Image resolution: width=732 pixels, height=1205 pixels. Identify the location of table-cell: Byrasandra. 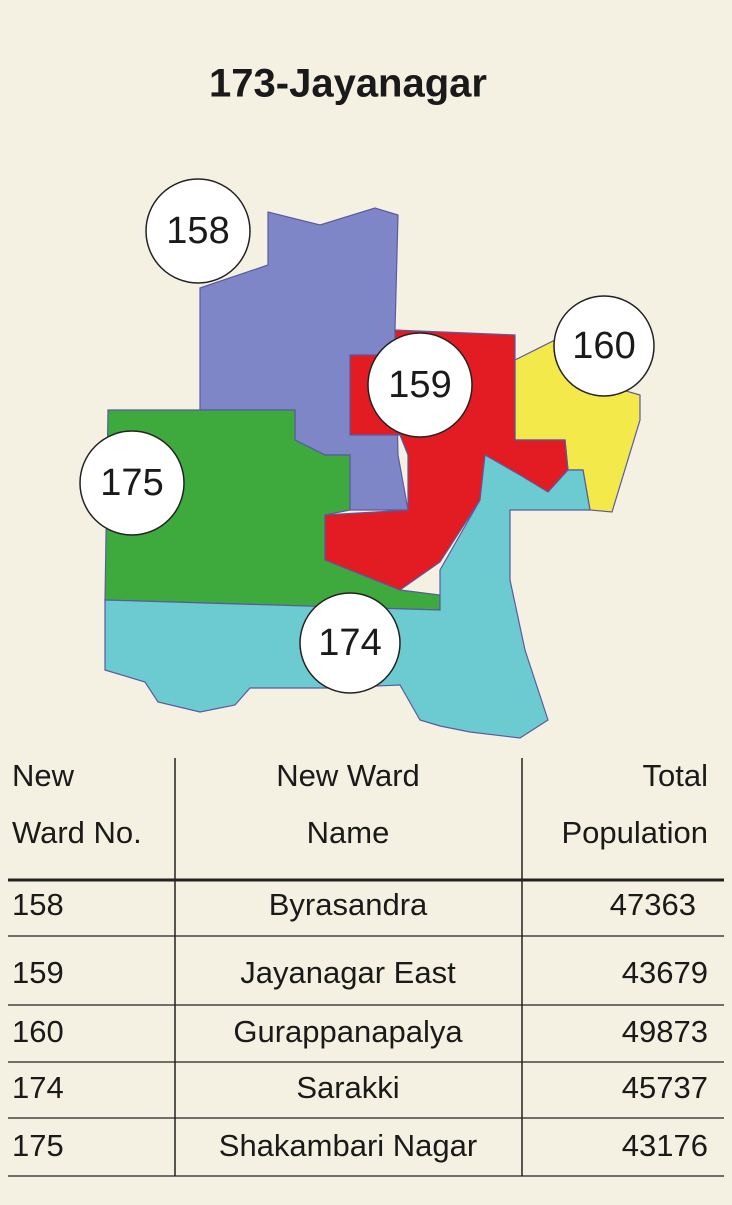
(348, 904).